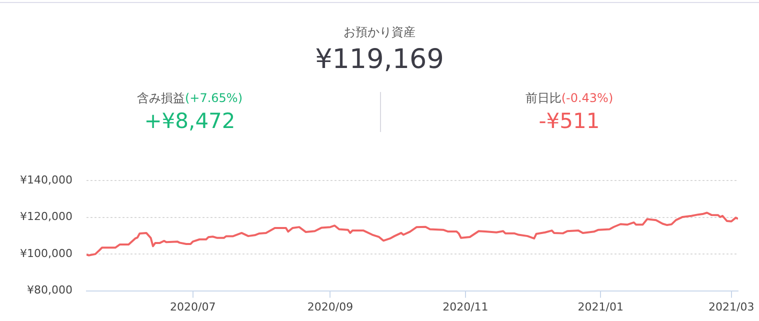 The height and width of the screenshot is (321, 759). Describe the element at coordinates (601, 307) in the screenshot. I see `x-tick-label: 2021/01` at that location.